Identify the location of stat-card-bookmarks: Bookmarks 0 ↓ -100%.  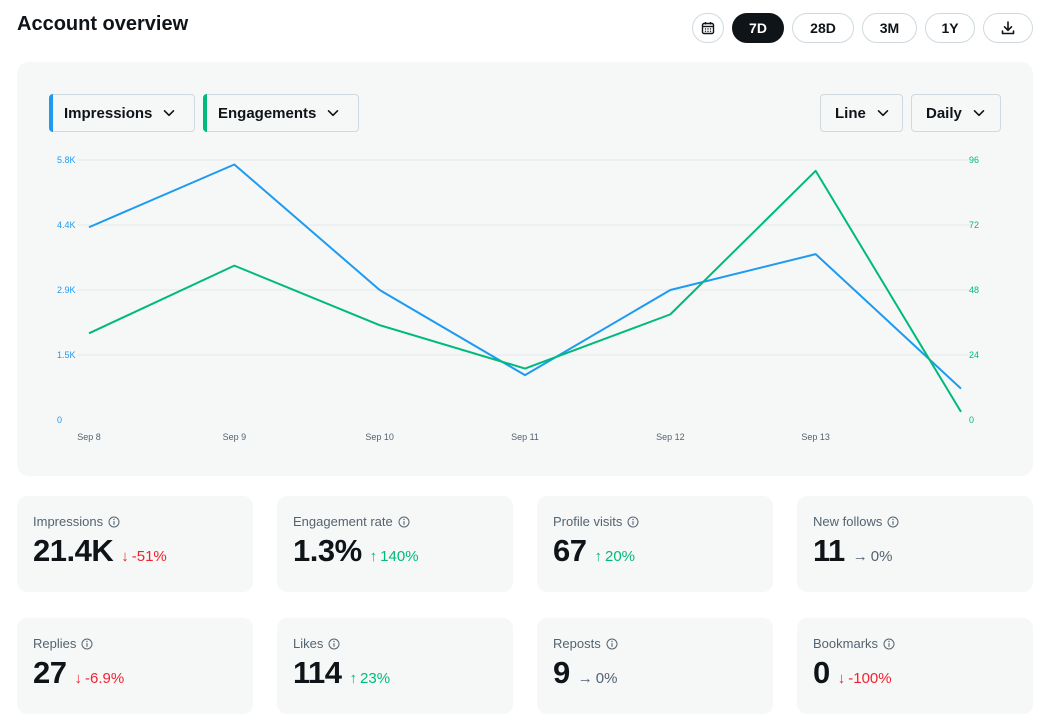
(915, 666).